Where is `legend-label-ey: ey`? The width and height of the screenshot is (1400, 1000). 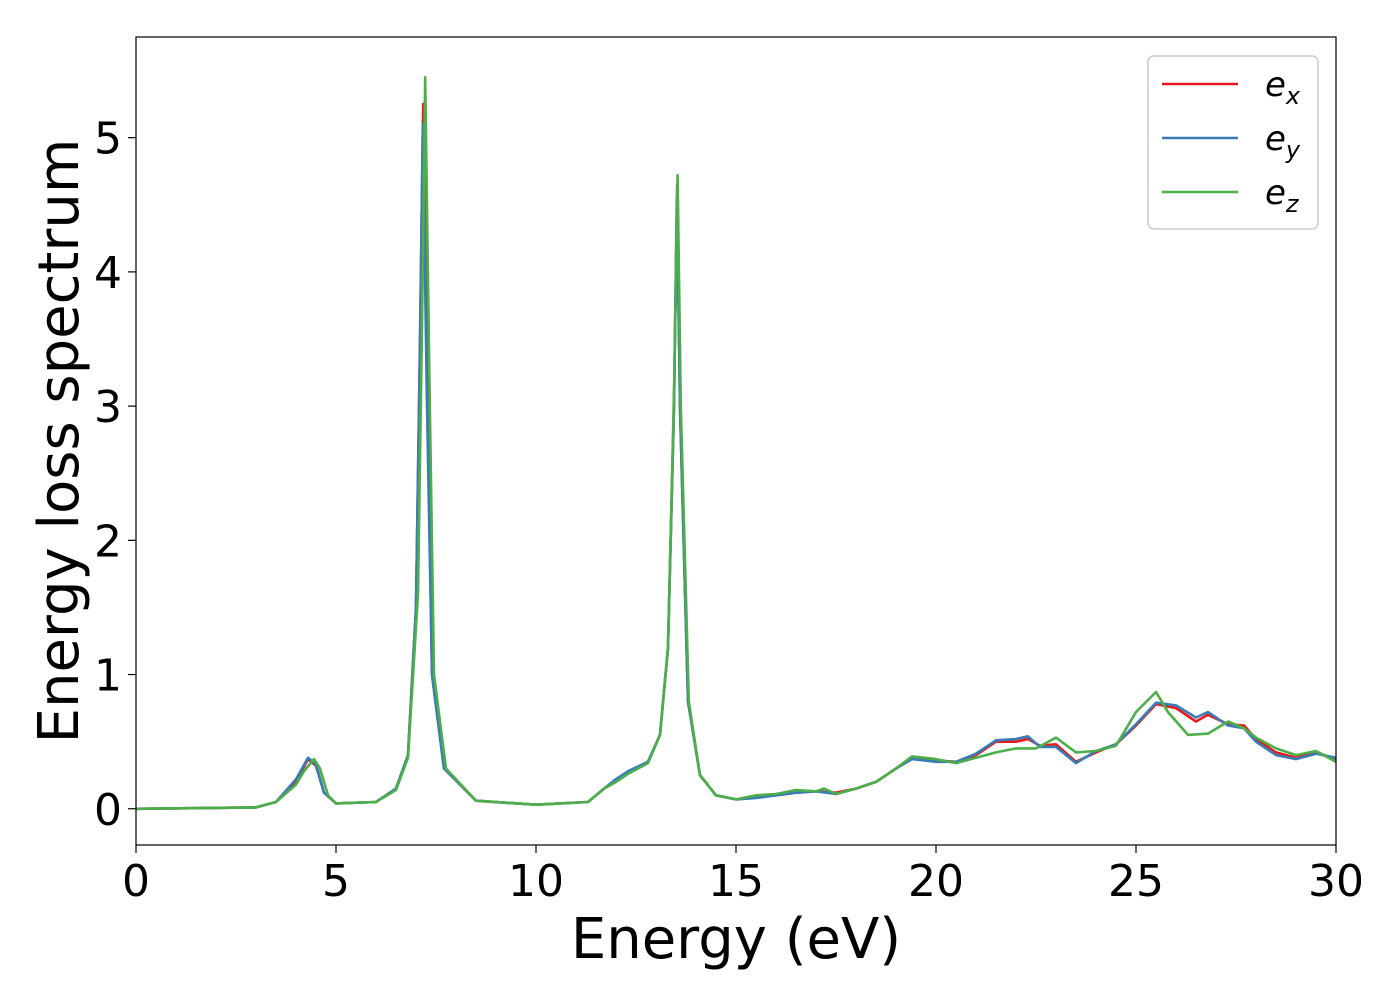
legend-label-ey: ey is located at coordinates (1283, 141).